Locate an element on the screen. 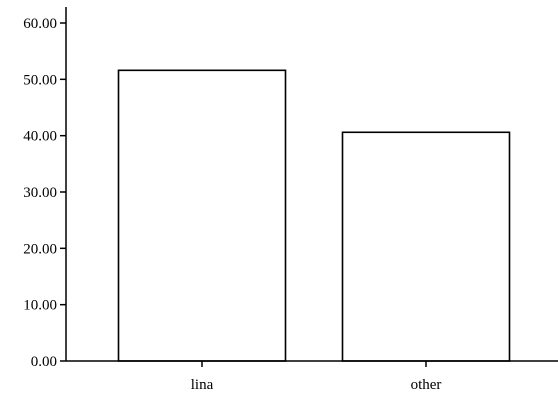 This screenshot has width=558, height=395. y-tick-label: 30.00 is located at coordinates (40, 193).